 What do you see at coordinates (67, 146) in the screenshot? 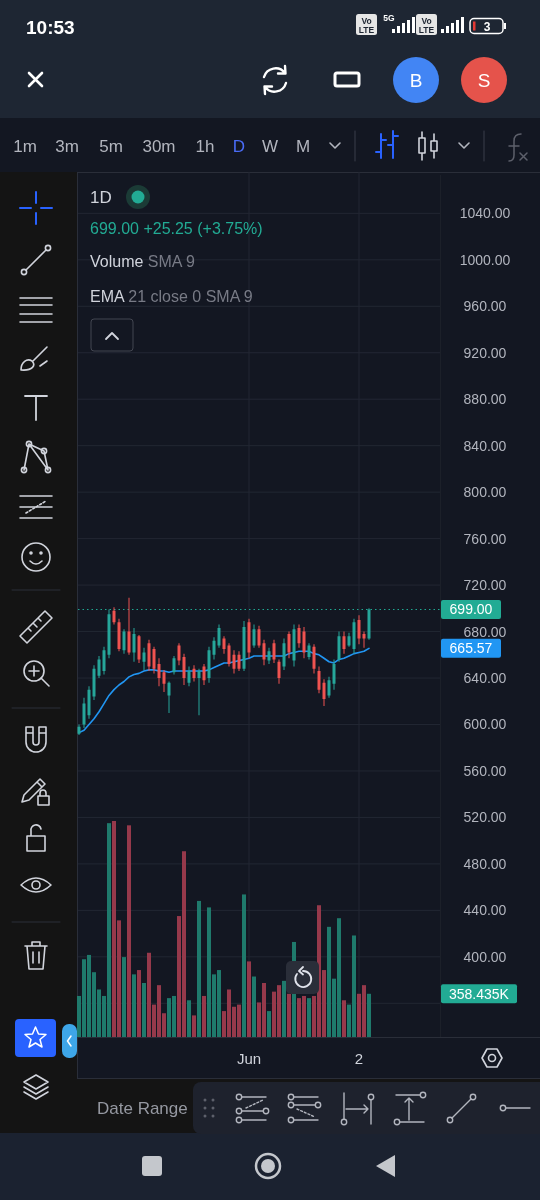
I see `text: 3m` at bounding box center [67, 146].